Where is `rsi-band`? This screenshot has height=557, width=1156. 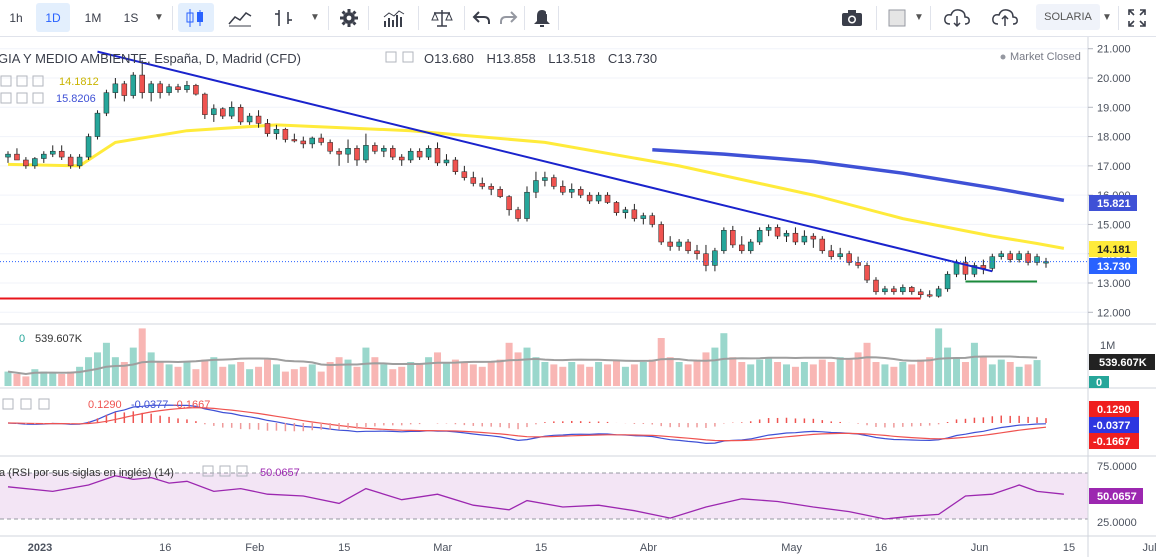
rsi-band is located at coordinates (544, 496).